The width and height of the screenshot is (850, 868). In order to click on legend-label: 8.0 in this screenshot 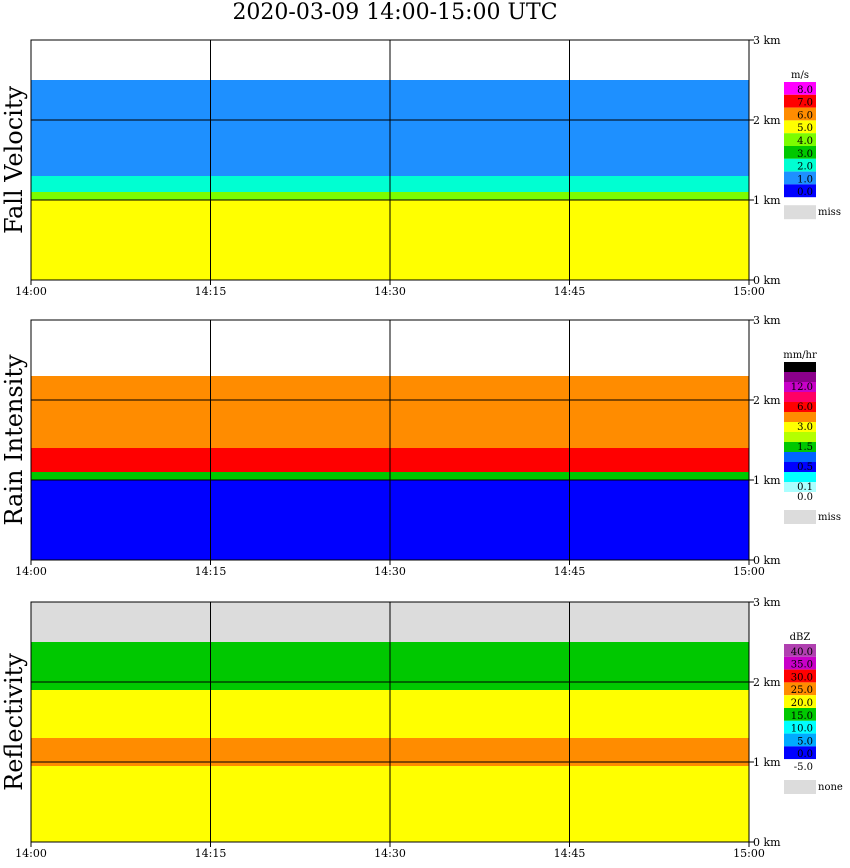, I will do `click(805, 90)`.